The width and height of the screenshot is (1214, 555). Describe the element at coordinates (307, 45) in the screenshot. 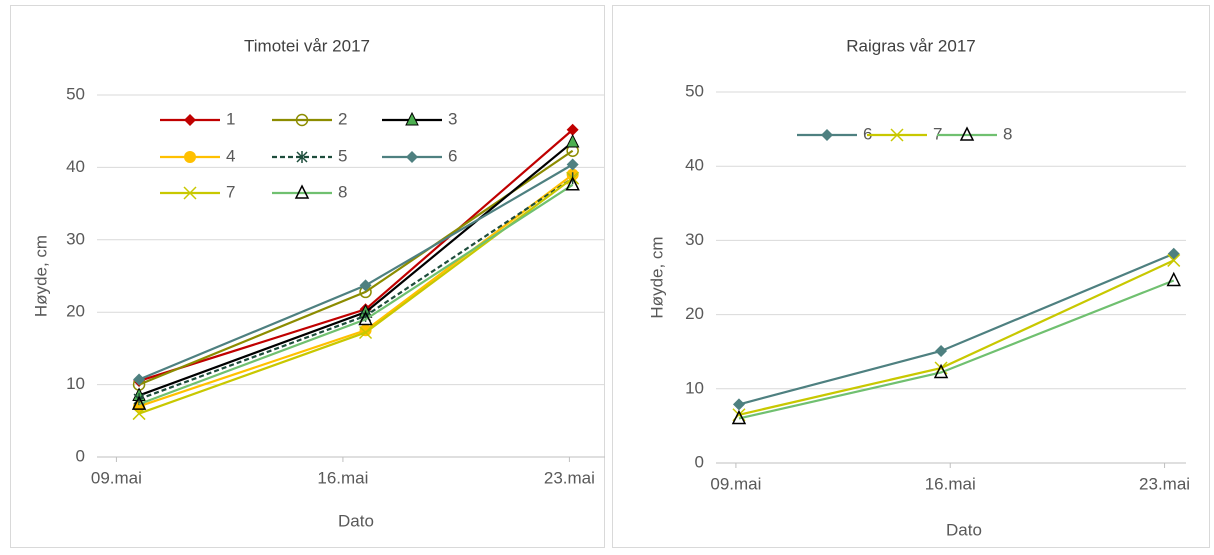

I see `chart-title: Timotei vår 2017` at that location.